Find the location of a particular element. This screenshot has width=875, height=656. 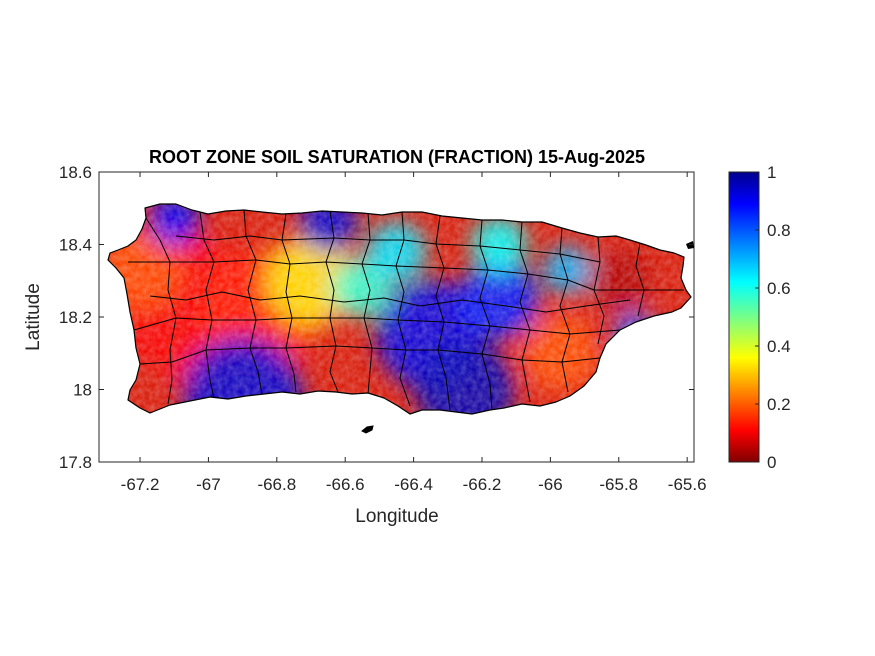

colorbar-tick-label: 0 is located at coordinates (771, 462).